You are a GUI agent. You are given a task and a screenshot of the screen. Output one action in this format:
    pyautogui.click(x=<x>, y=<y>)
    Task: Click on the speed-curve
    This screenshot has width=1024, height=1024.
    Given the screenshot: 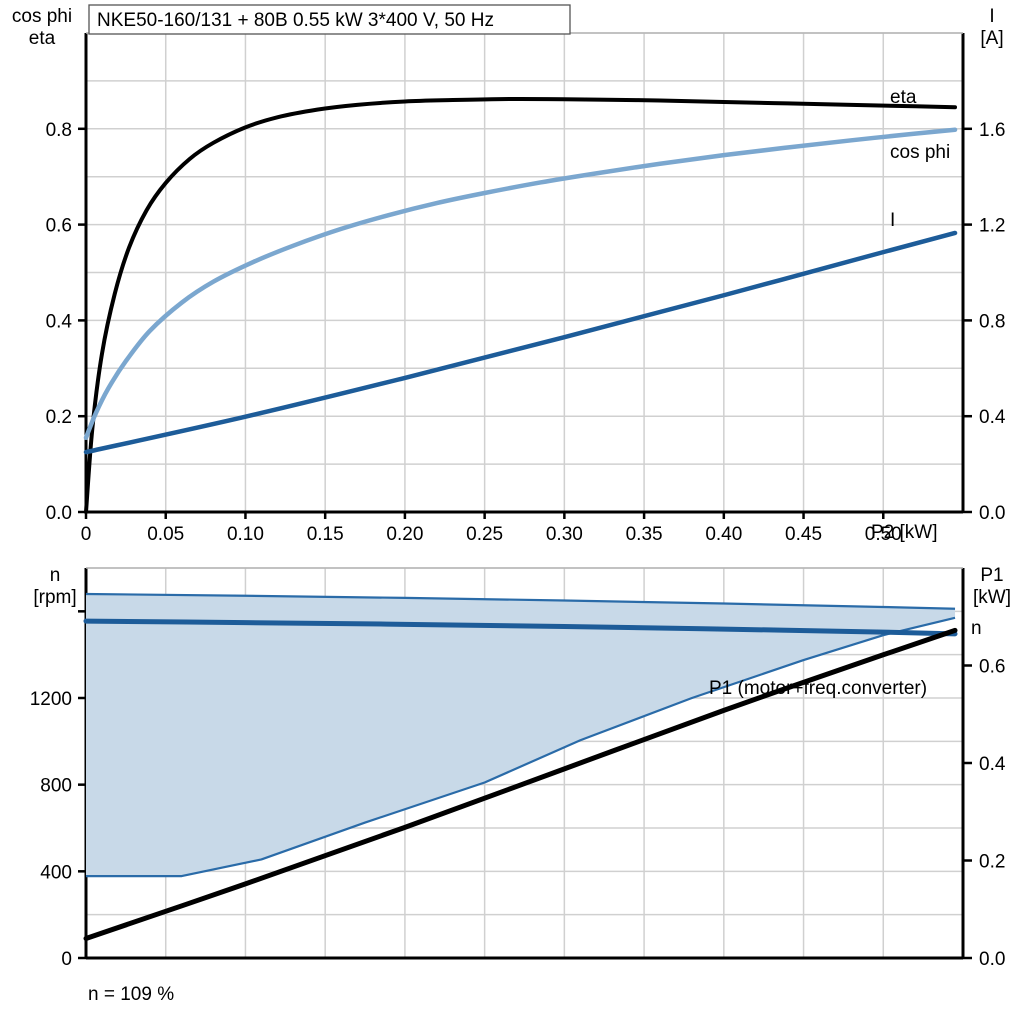 What is the action you would take?
    pyautogui.click(x=520, y=627)
    